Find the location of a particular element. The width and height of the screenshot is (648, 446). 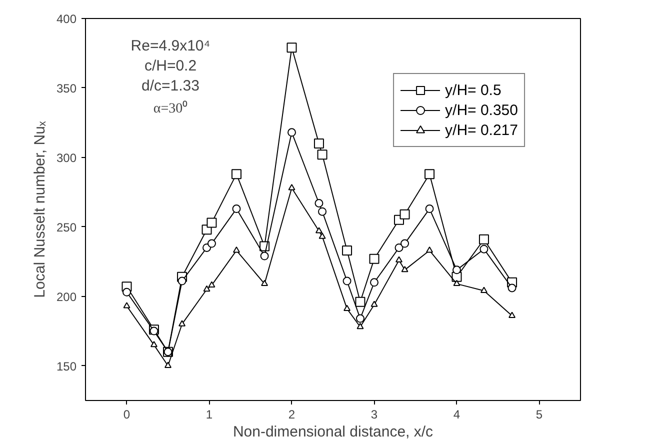

legend-label: y/H= 0.350 is located at coordinates (481, 110).